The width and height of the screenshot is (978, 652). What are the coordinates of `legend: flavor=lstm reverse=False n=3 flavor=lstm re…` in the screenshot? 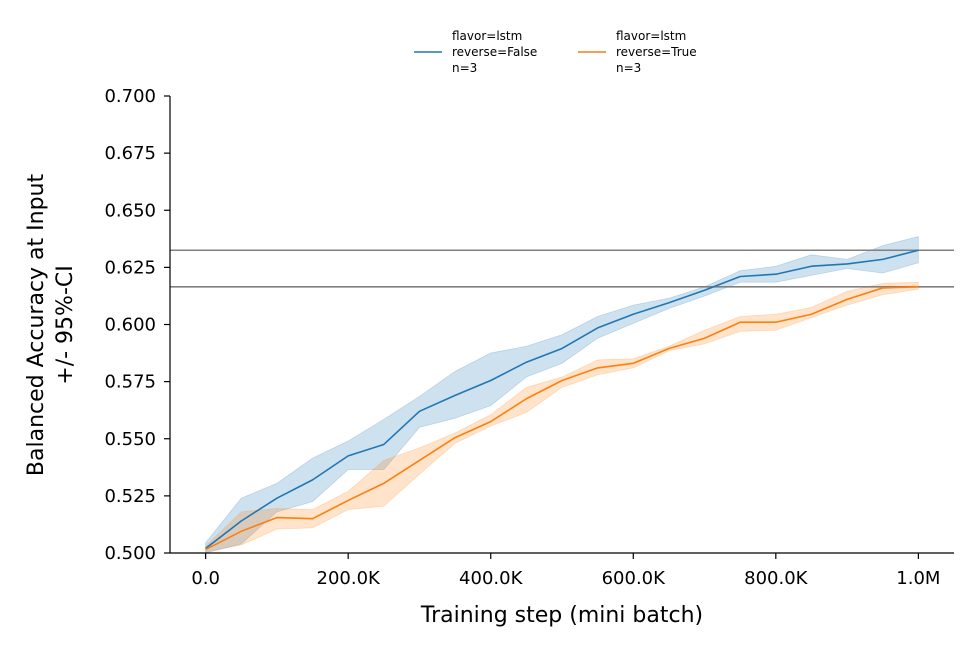 It's located at (555, 52).